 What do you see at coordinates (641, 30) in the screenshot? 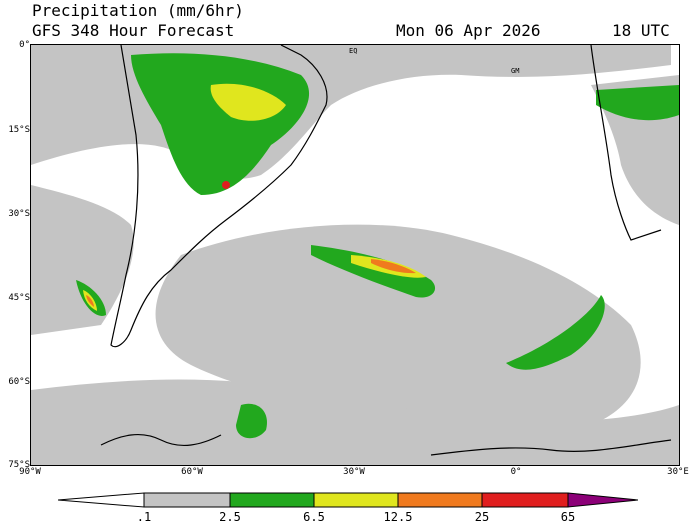
I see `forecast-time: 18 UTC` at bounding box center [641, 30].